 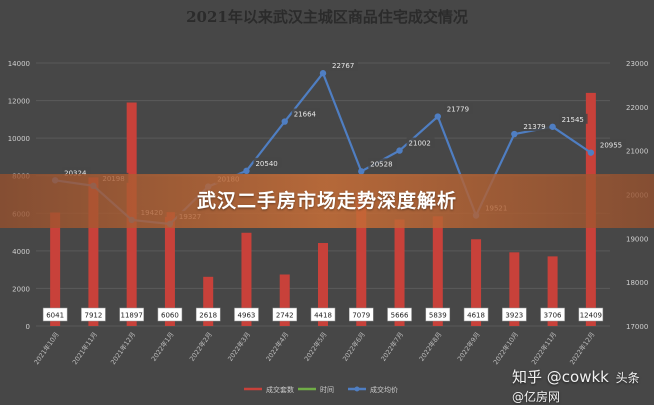 What do you see at coordinates (280, 389) in the screenshot?
I see `legend-label: 成交套数` at bounding box center [280, 389].